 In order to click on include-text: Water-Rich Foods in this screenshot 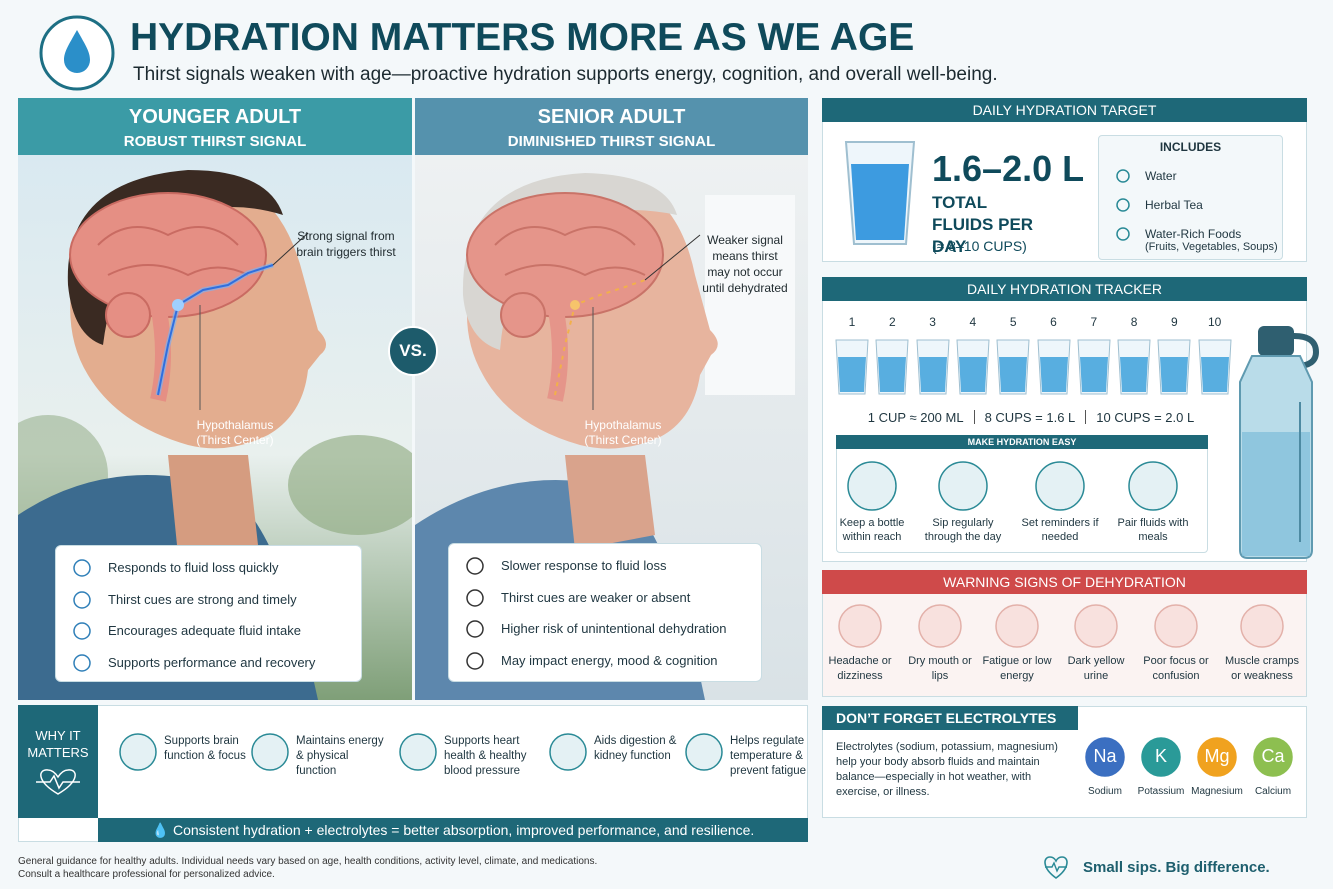, I will do `click(1193, 234)`.